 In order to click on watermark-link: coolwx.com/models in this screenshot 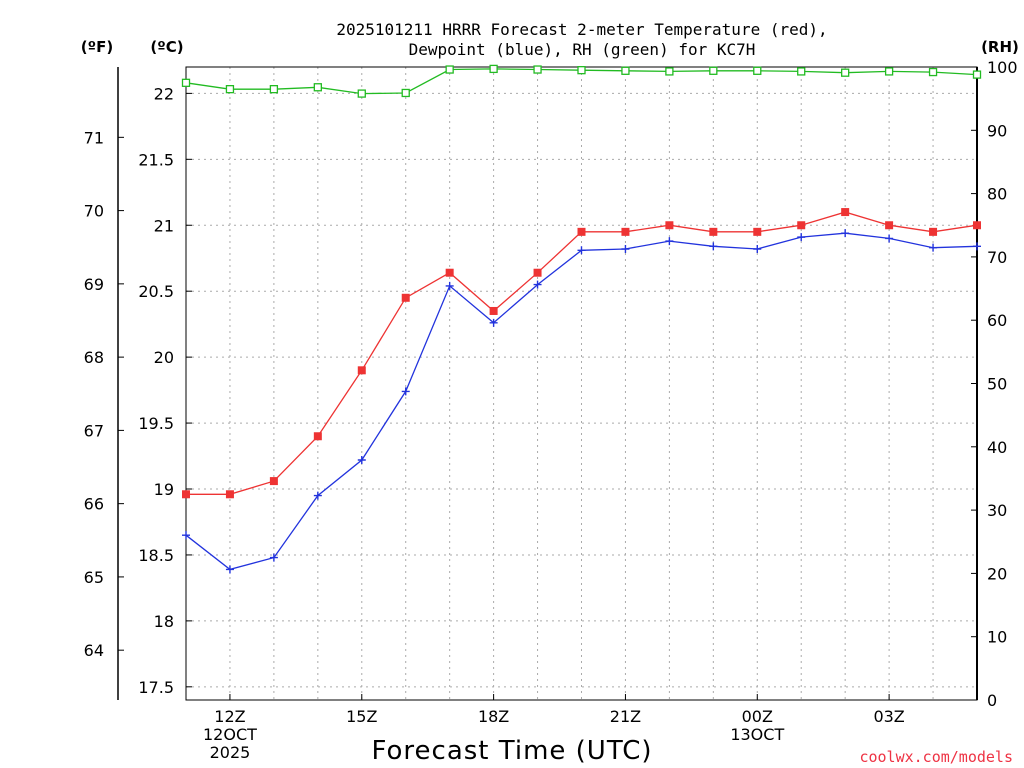, I will do `click(936, 757)`.